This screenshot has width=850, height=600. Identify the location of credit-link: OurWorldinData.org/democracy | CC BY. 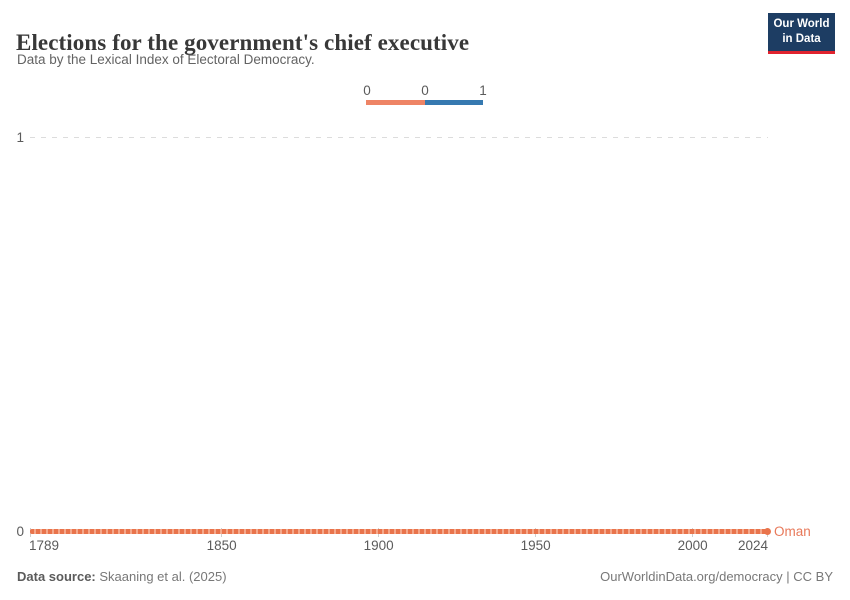
(716, 576).